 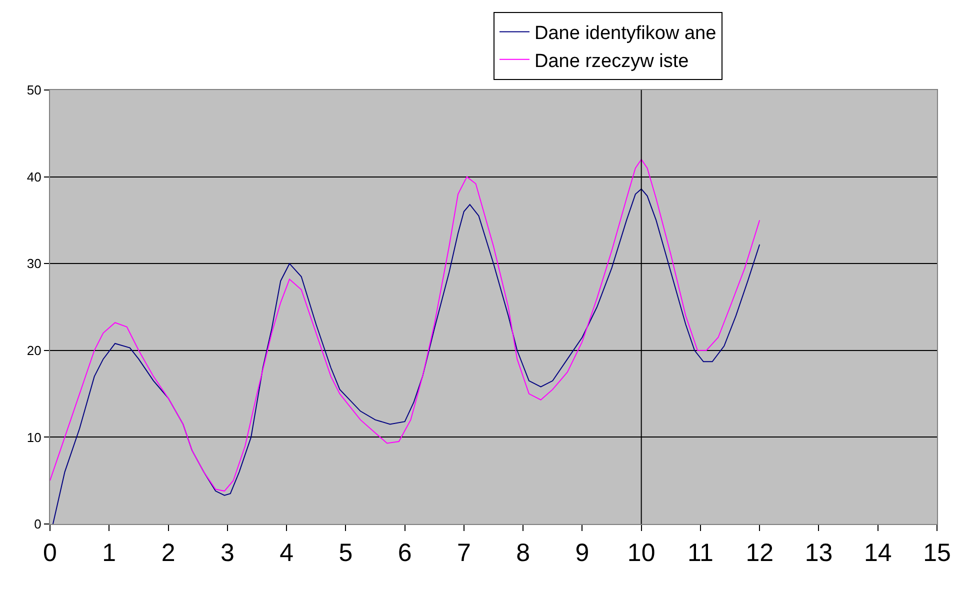 I want to click on x-tick-label: 15, so click(x=937, y=553).